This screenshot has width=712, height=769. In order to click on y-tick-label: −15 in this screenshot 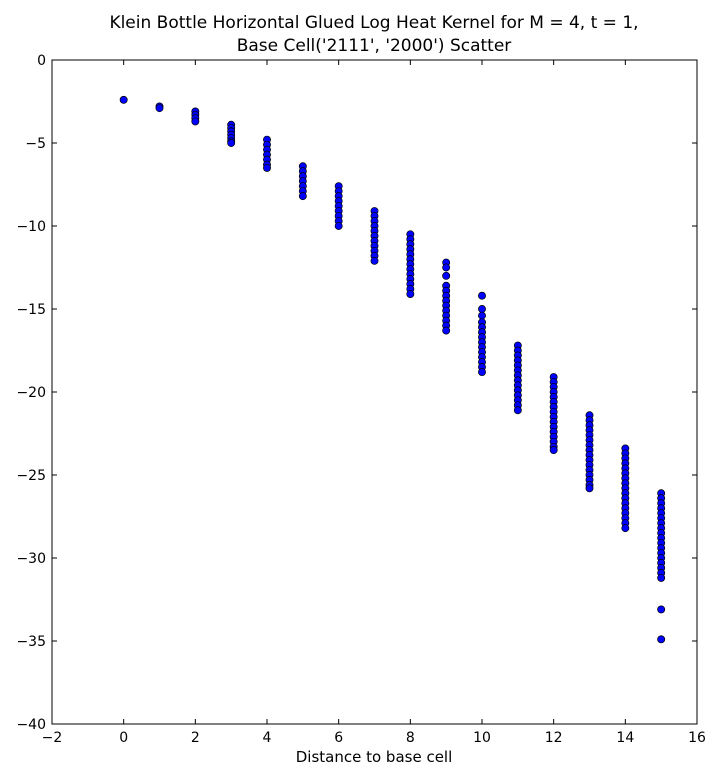, I will do `click(31, 310)`.